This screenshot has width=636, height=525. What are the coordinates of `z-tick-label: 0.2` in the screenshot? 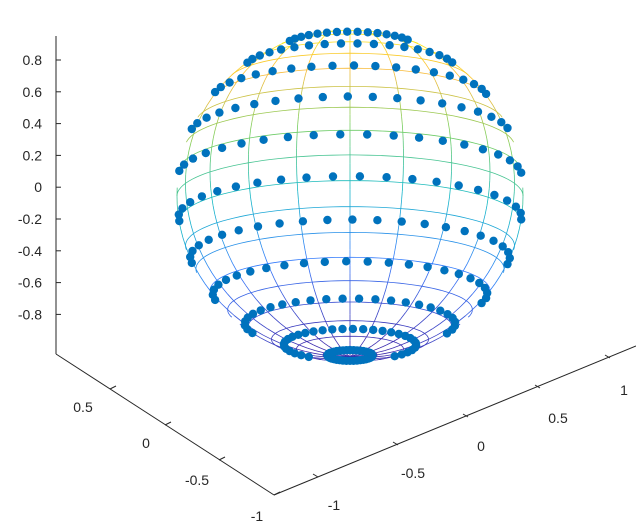 It's located at (33, 155).